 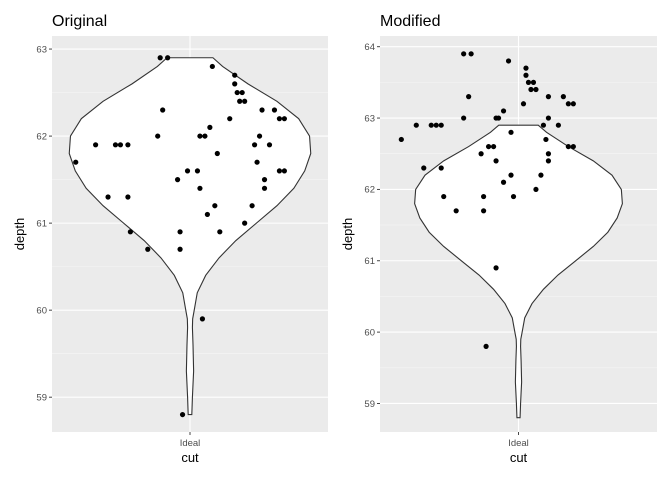 I want to click on y-tick-label: 61, so click(x=369, y=261).